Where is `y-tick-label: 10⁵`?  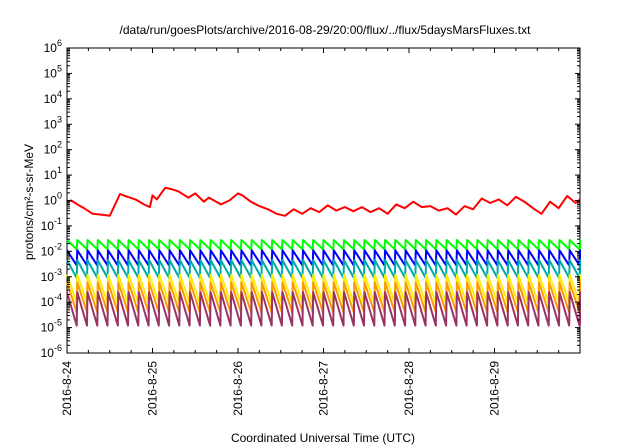 y-tick-label: 10⁵ is located at coordinates (53, 71).